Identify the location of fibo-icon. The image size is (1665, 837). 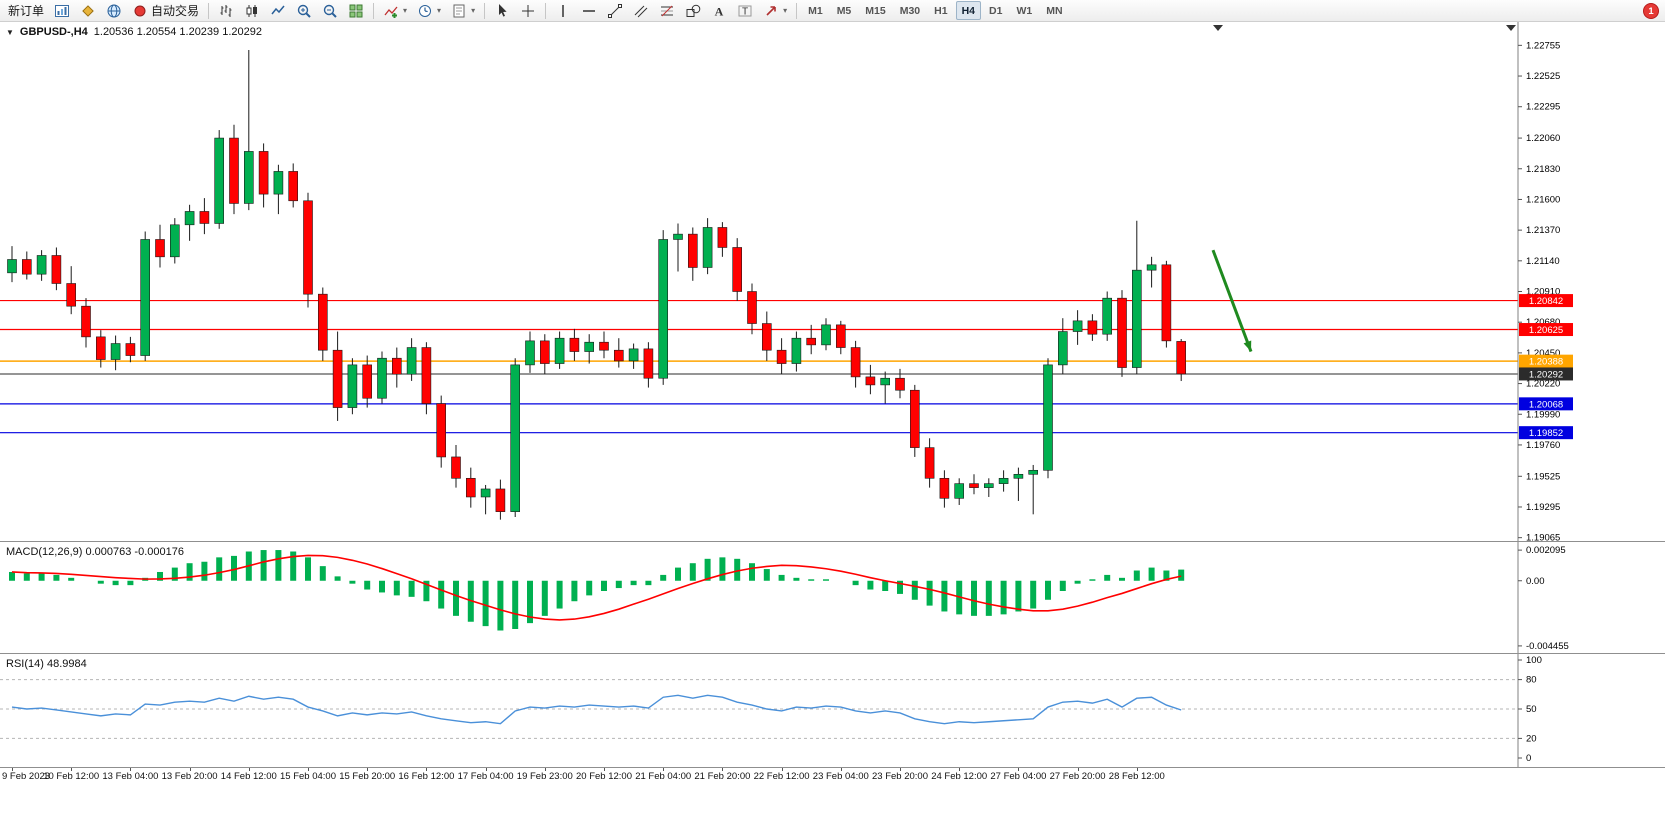
(667, 11).